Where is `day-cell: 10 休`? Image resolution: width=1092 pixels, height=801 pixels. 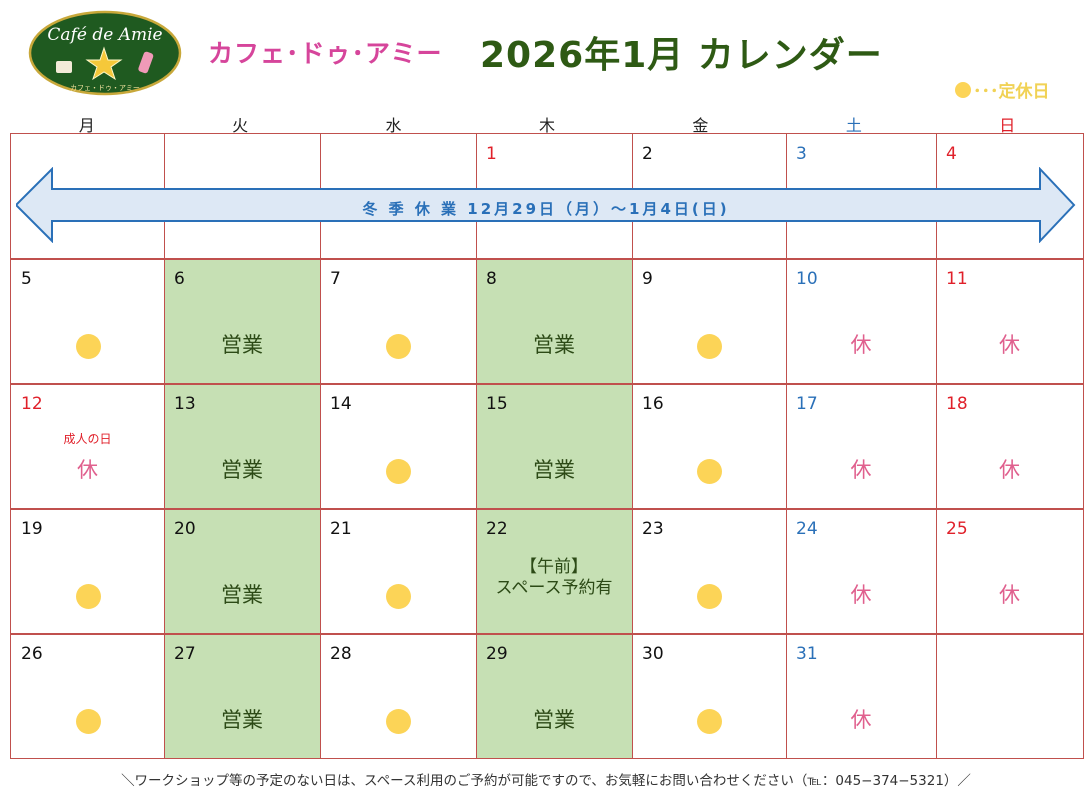
day-cell: 10 休 is located at coordinates (861, 321).